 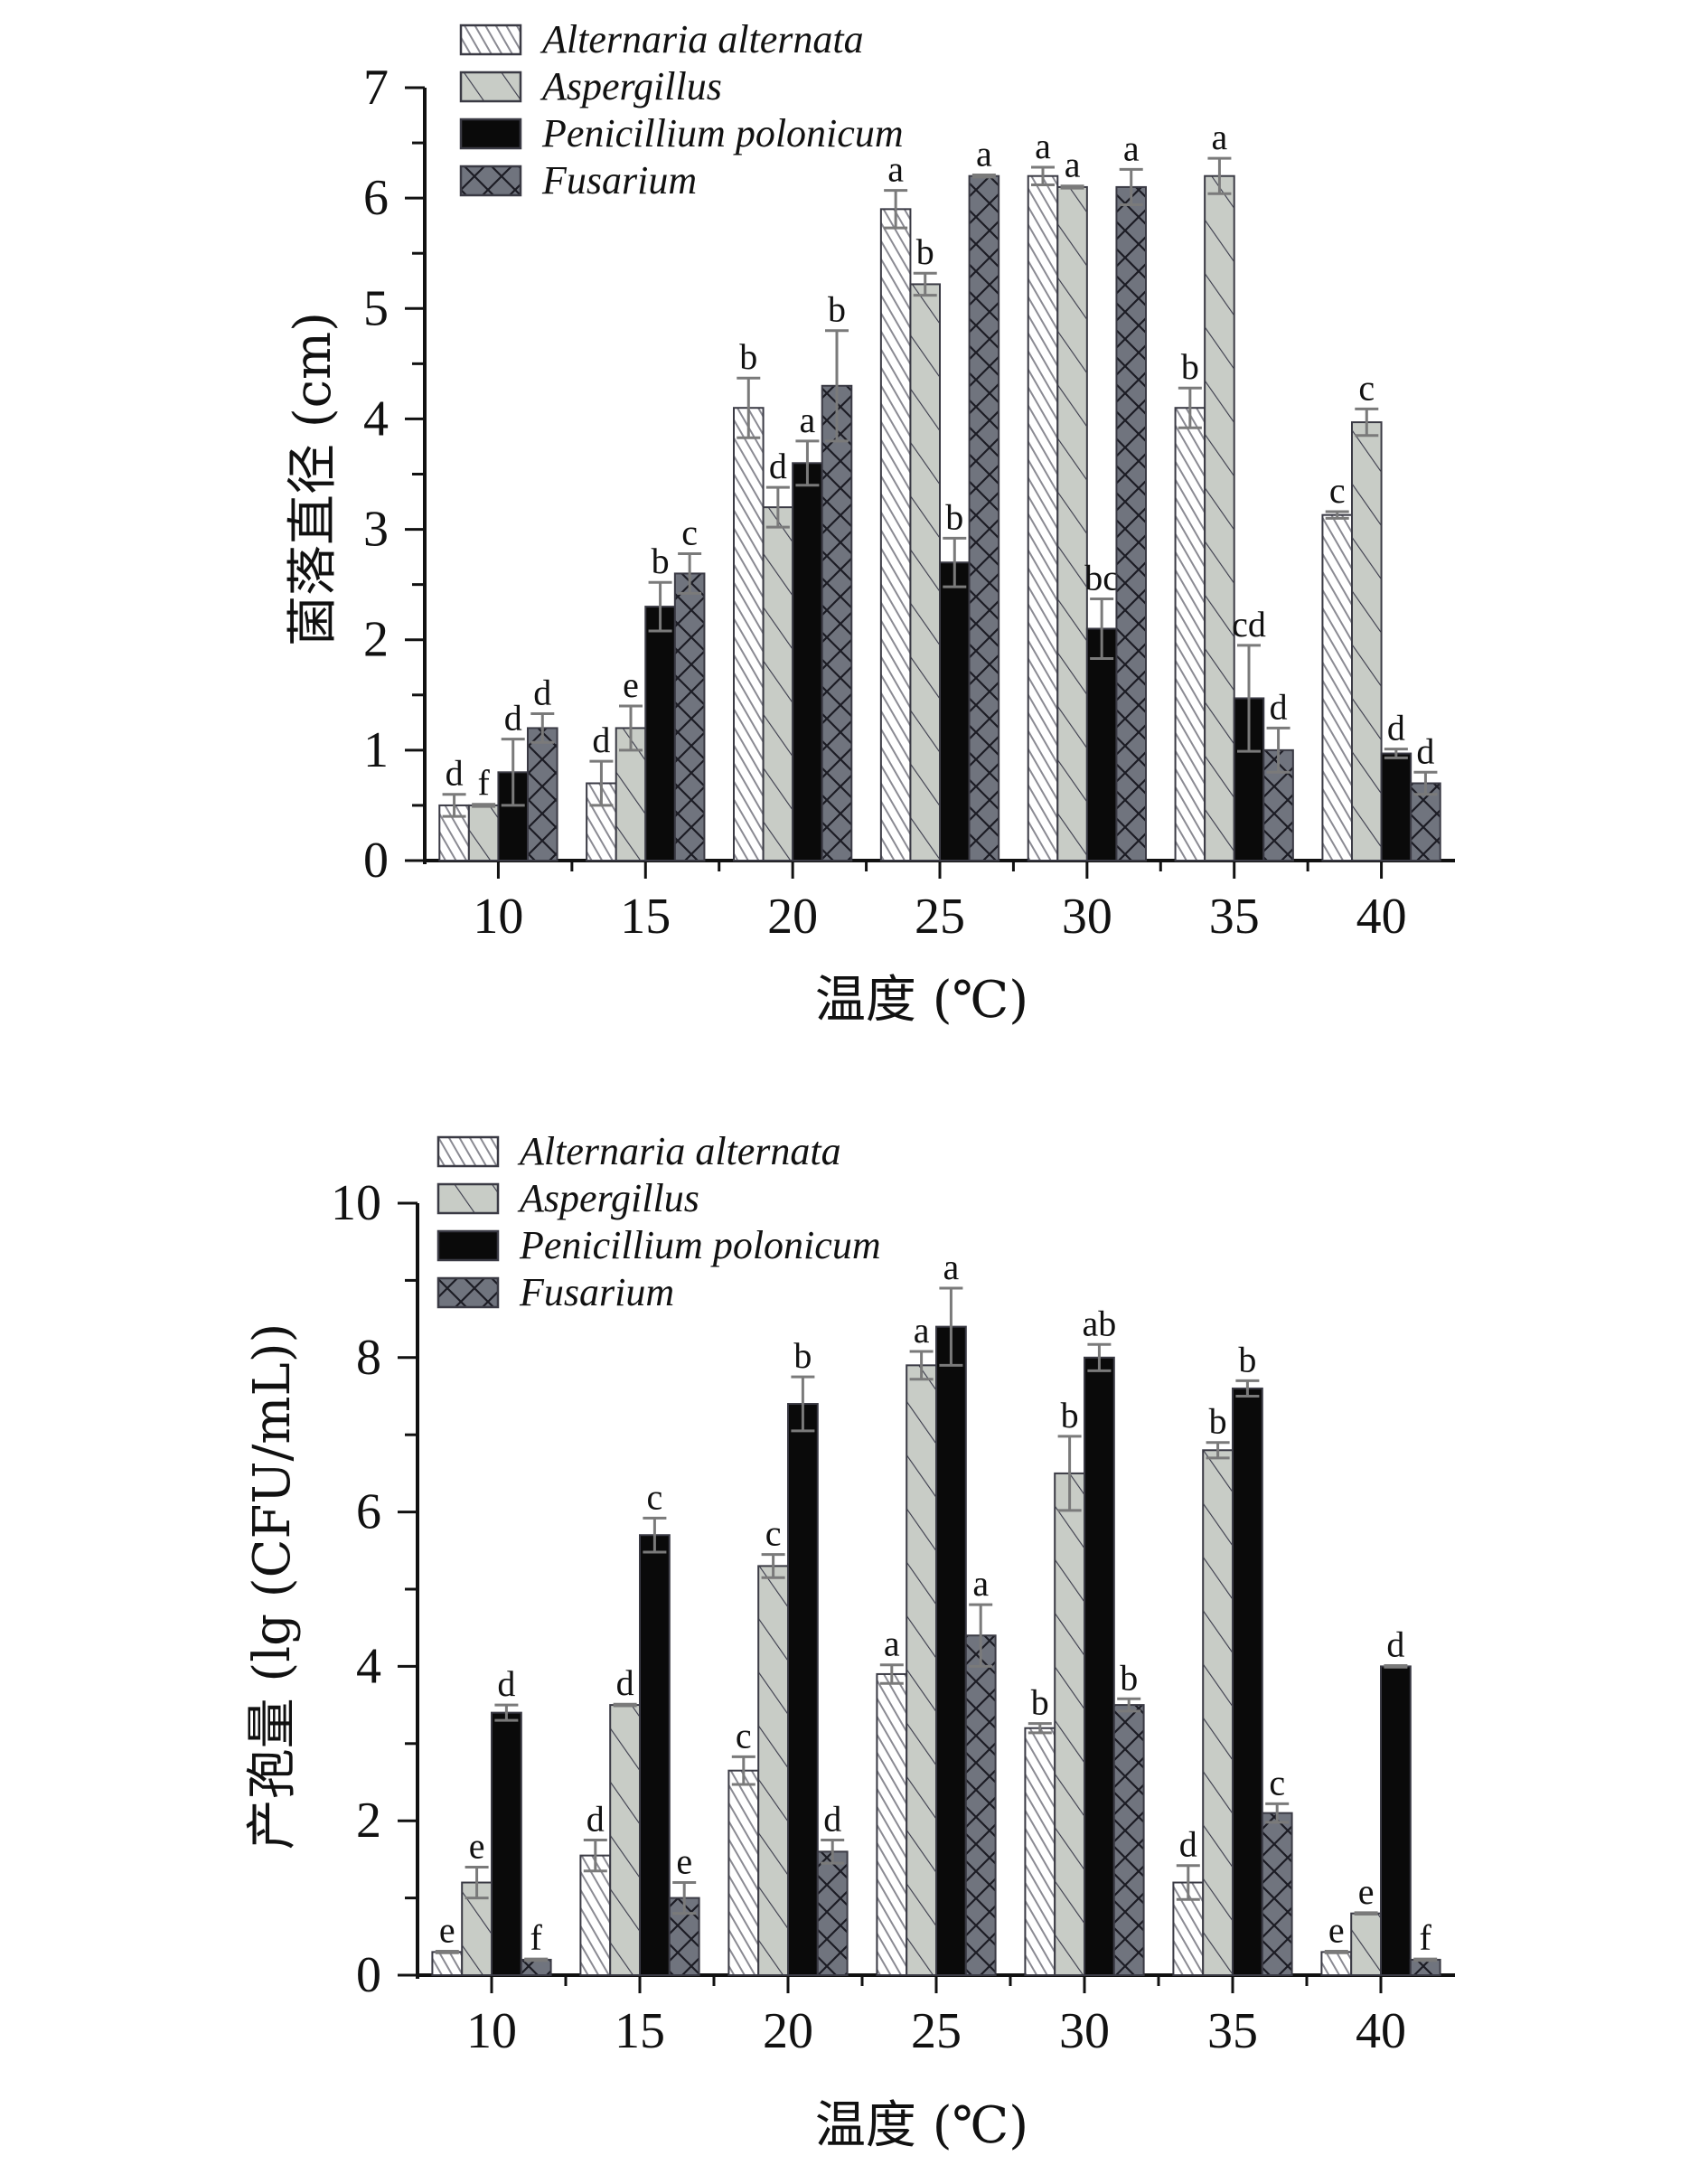 I want to click on y-tick-label: 8, so click(x=368, y=1358).